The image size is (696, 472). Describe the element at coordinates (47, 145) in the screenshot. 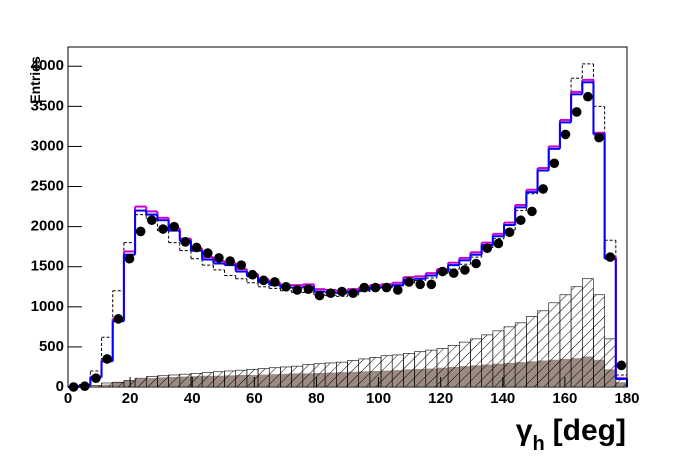

I see `y-tick-label: 3000` at that location.